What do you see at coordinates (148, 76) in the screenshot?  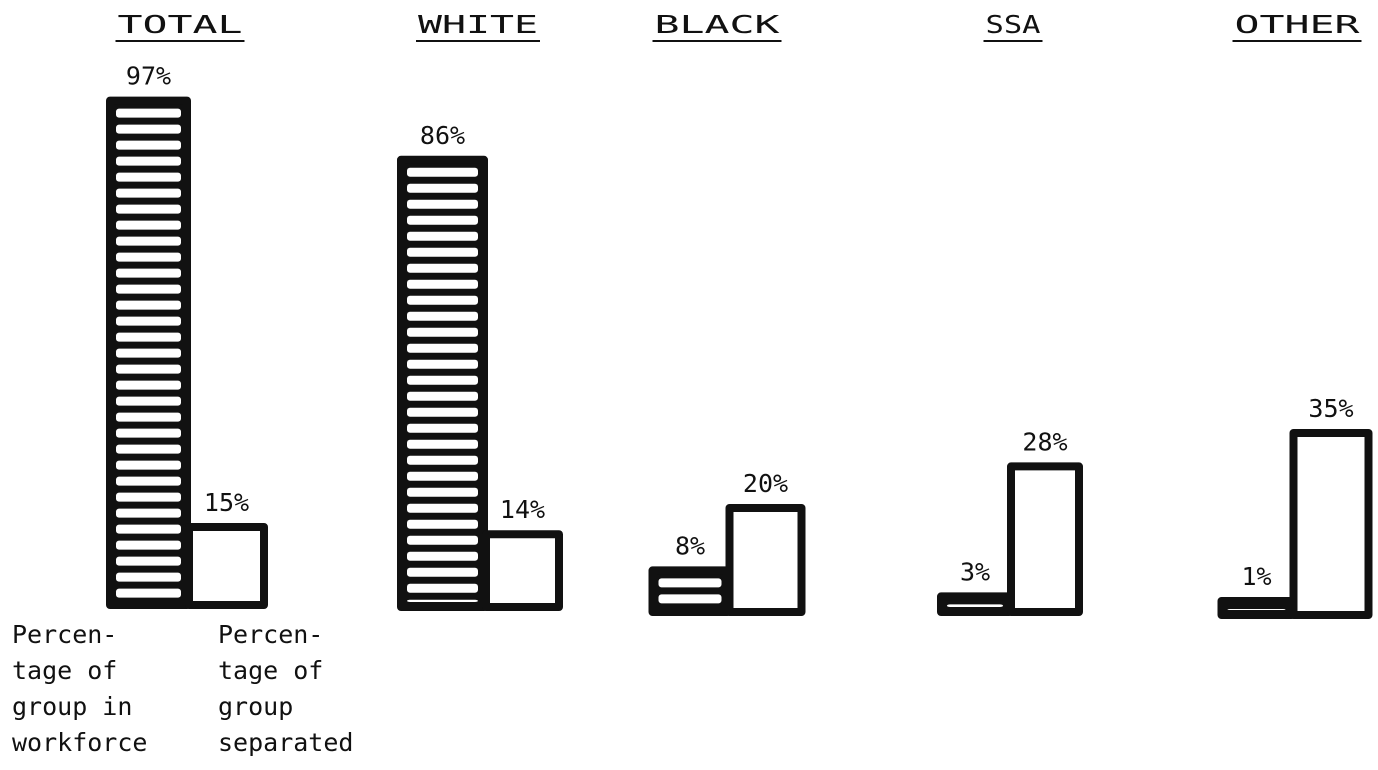 I see `value-label-workforce-total: 97%` at bounding box center [148, 76].